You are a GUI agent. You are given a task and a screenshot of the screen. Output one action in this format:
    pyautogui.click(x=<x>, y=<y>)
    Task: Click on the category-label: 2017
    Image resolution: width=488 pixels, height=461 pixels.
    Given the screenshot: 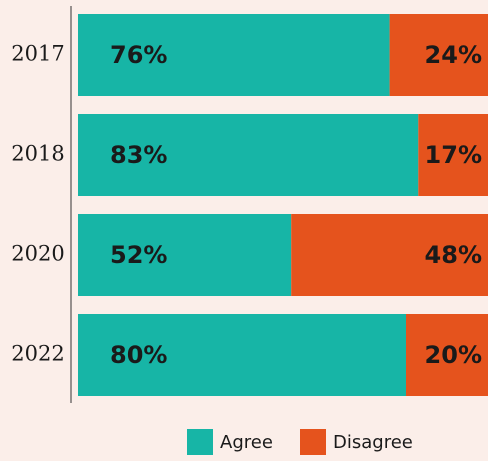 What is the action you would take?
    pyautogui.click(x=37, y=54)
    